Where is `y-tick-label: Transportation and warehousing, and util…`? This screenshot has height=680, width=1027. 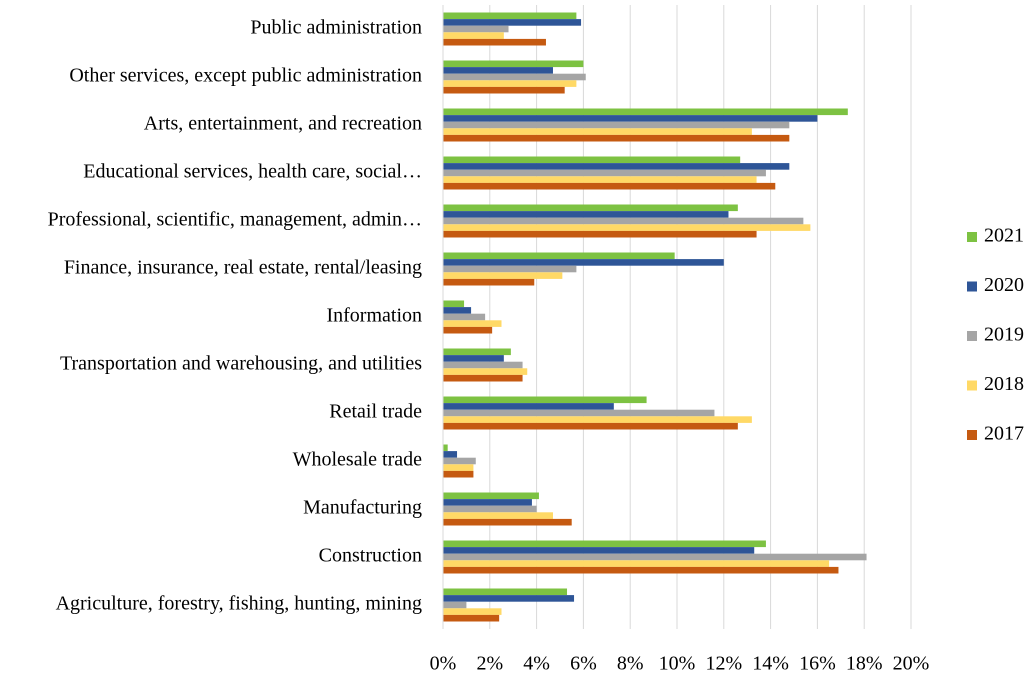 y-tick-label: Transportation and warehousing, and util… is located at coordinates (241, 364).